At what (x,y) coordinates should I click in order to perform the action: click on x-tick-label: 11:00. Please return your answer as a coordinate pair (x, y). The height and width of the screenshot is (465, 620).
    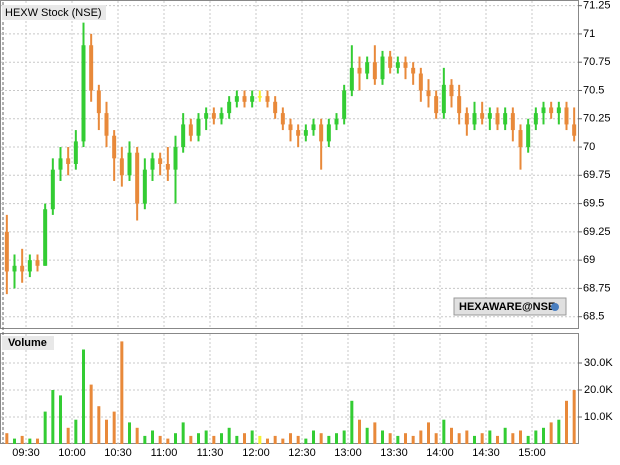
    Looking at the image, I should click on (164, 453).